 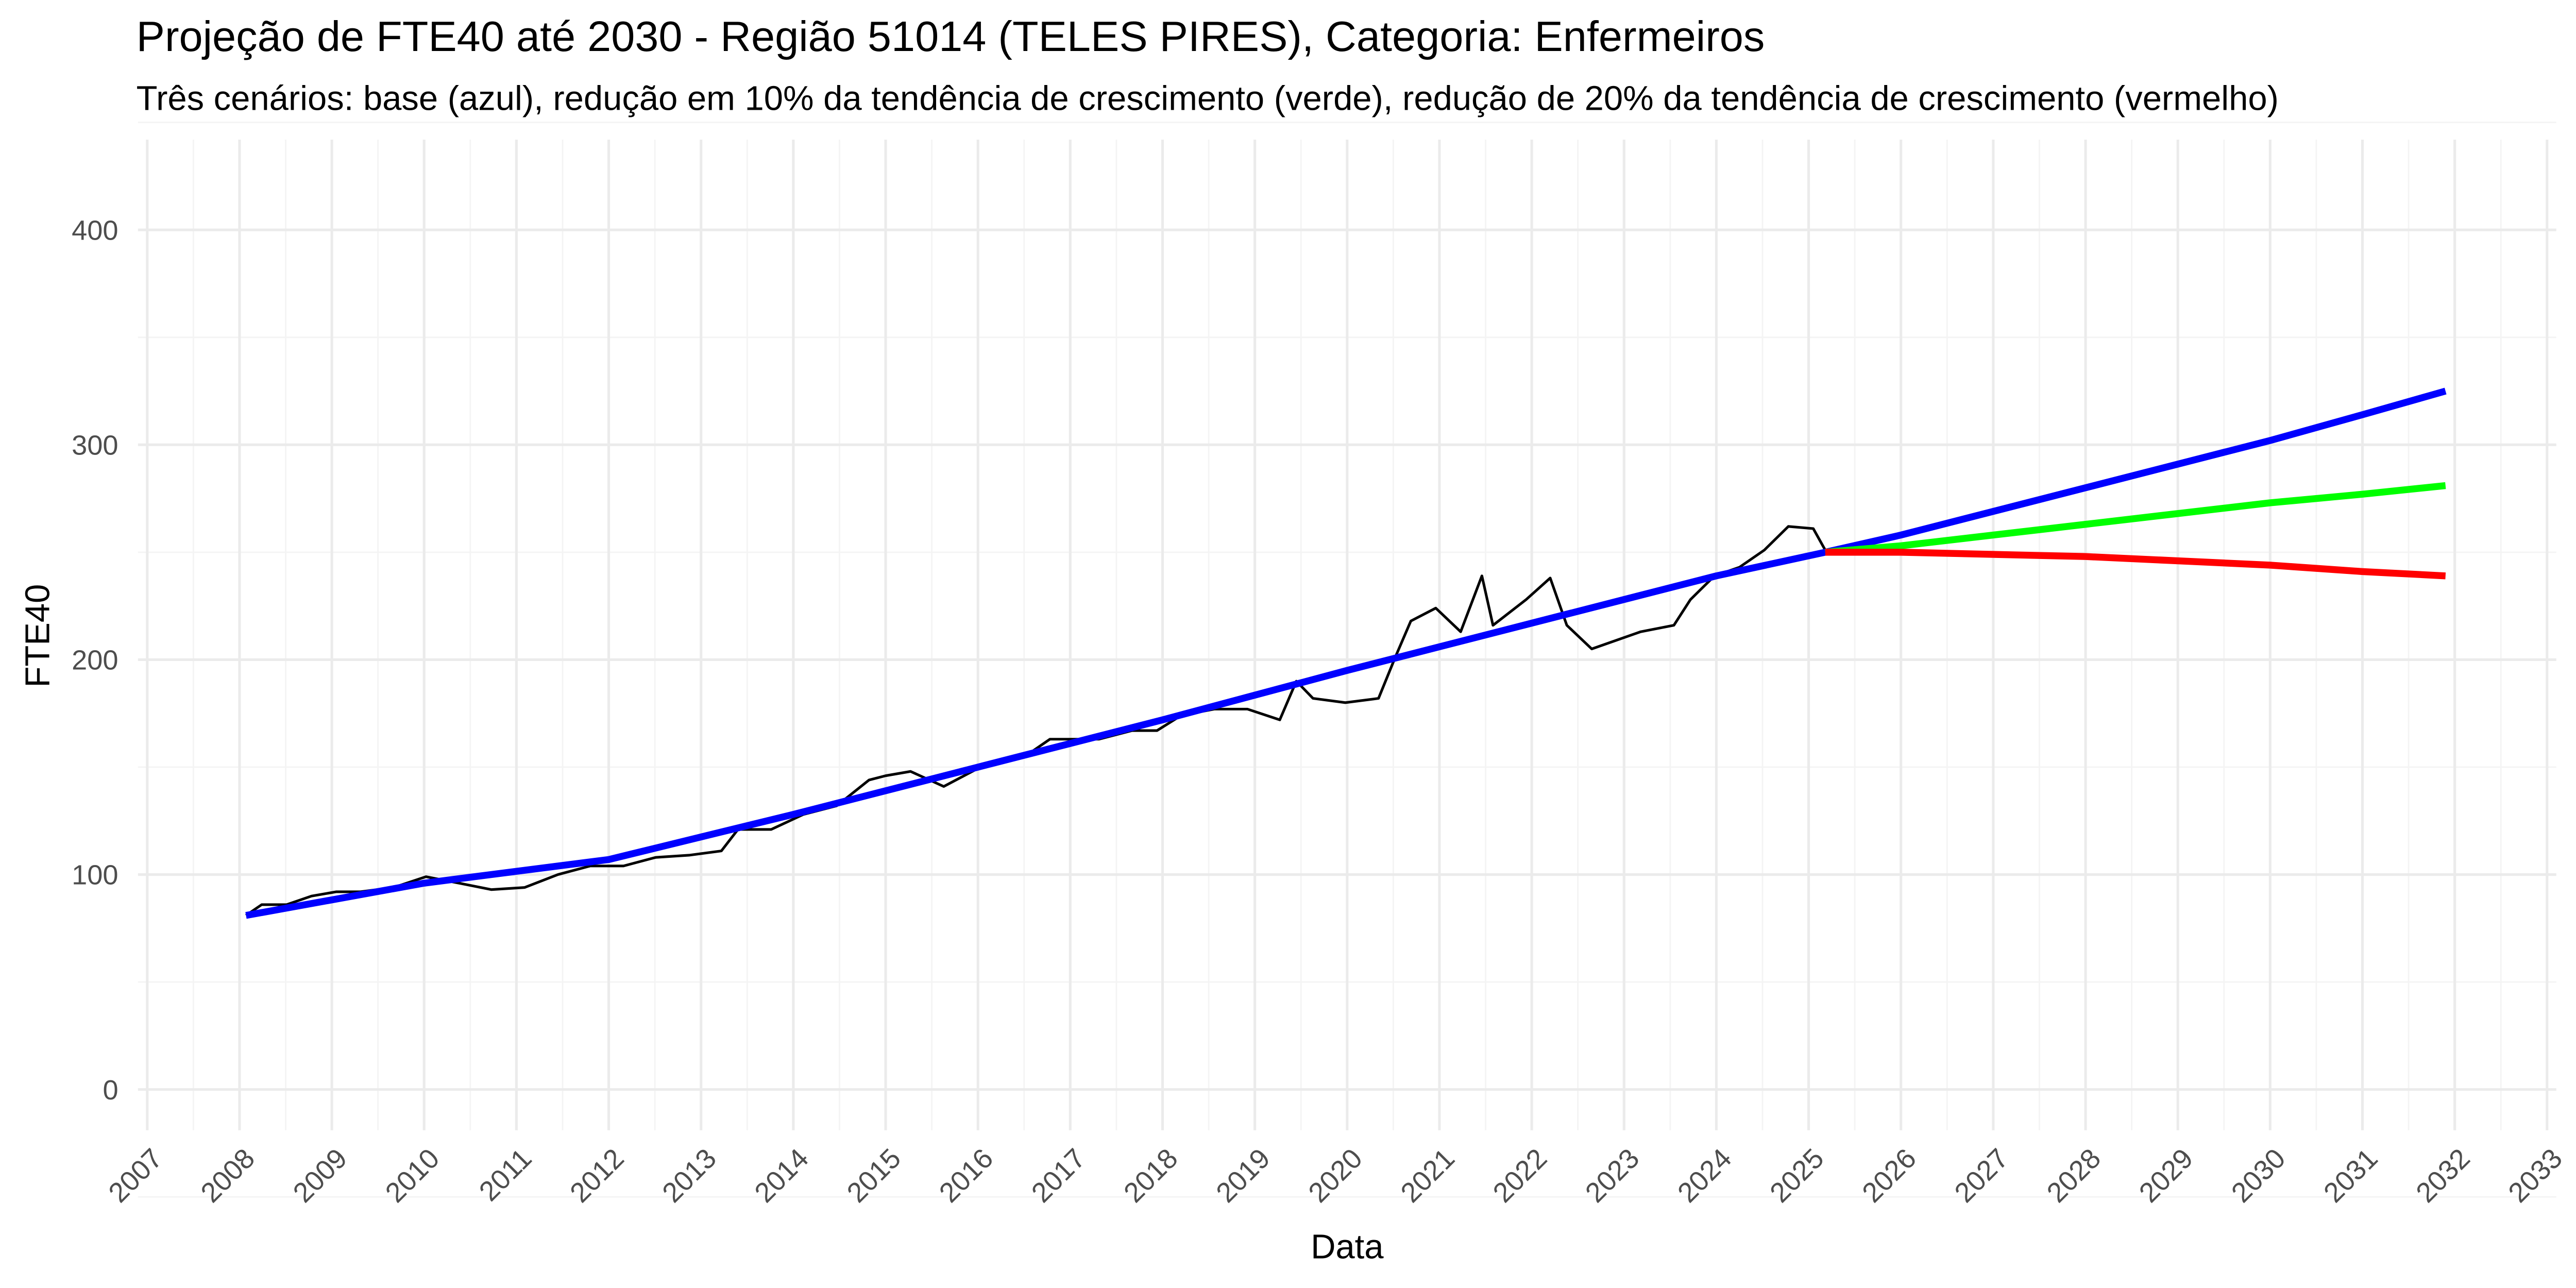 What do you see at coordinates (95, 445) in the screenshot?
I see `y-tick-label: 300` at bounding box center [95, 445].